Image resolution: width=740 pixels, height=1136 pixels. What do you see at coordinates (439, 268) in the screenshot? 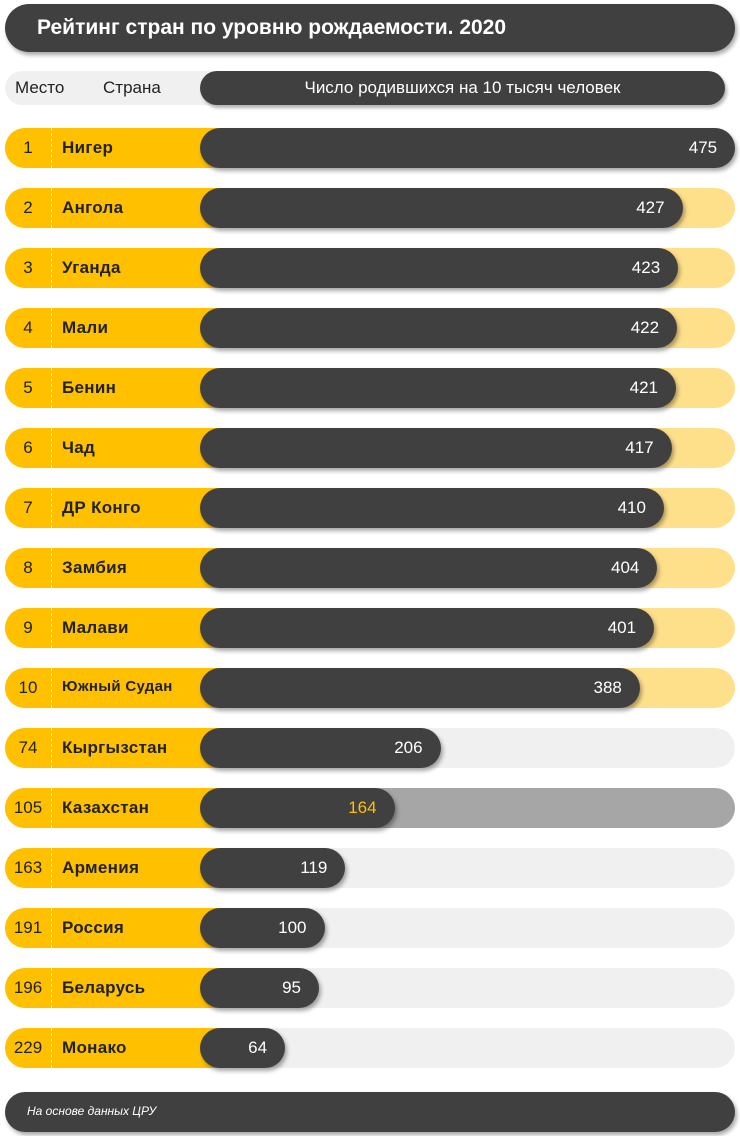
I see `value-bar: 423` at bounding box center [439, 268].